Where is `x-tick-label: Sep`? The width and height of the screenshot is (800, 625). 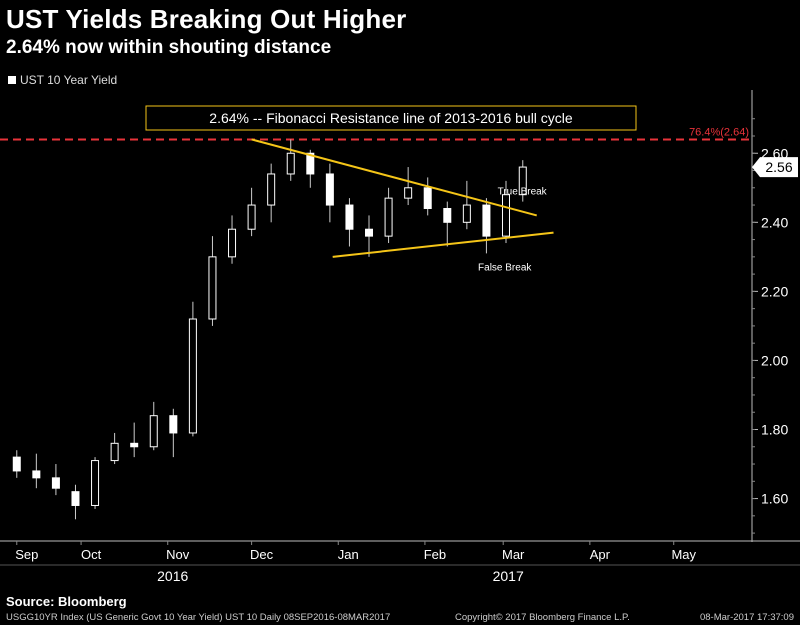 x-tick-label: Sep is located at coordinates (26, 554).